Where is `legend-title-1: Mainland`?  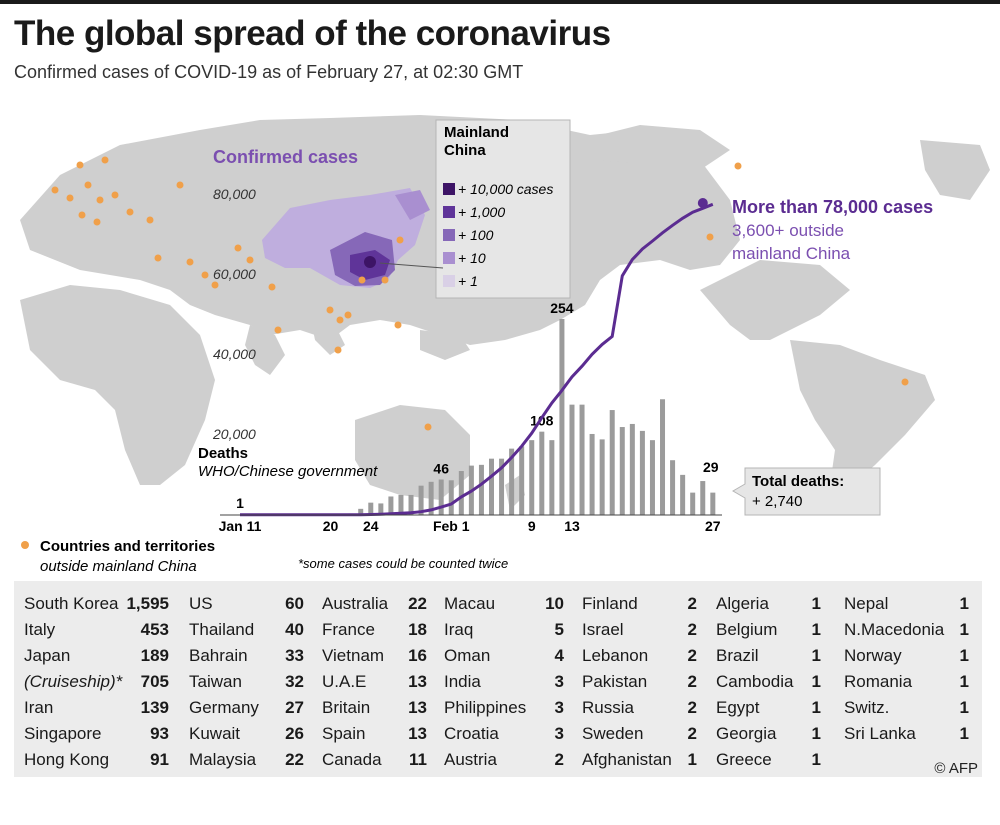
legend-title-1: Mainland is located at coordinates (476, 132).